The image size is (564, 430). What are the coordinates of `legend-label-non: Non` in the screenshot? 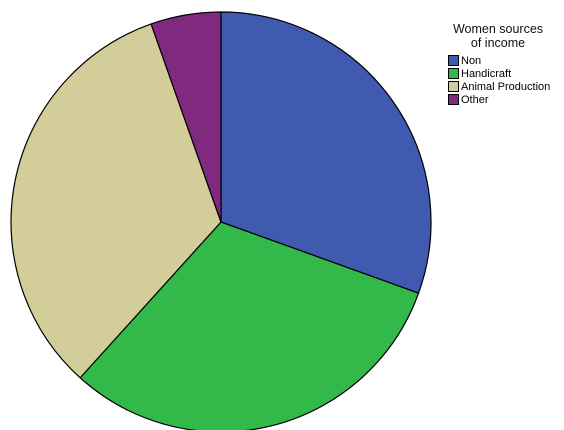 It's located at (471, 60).